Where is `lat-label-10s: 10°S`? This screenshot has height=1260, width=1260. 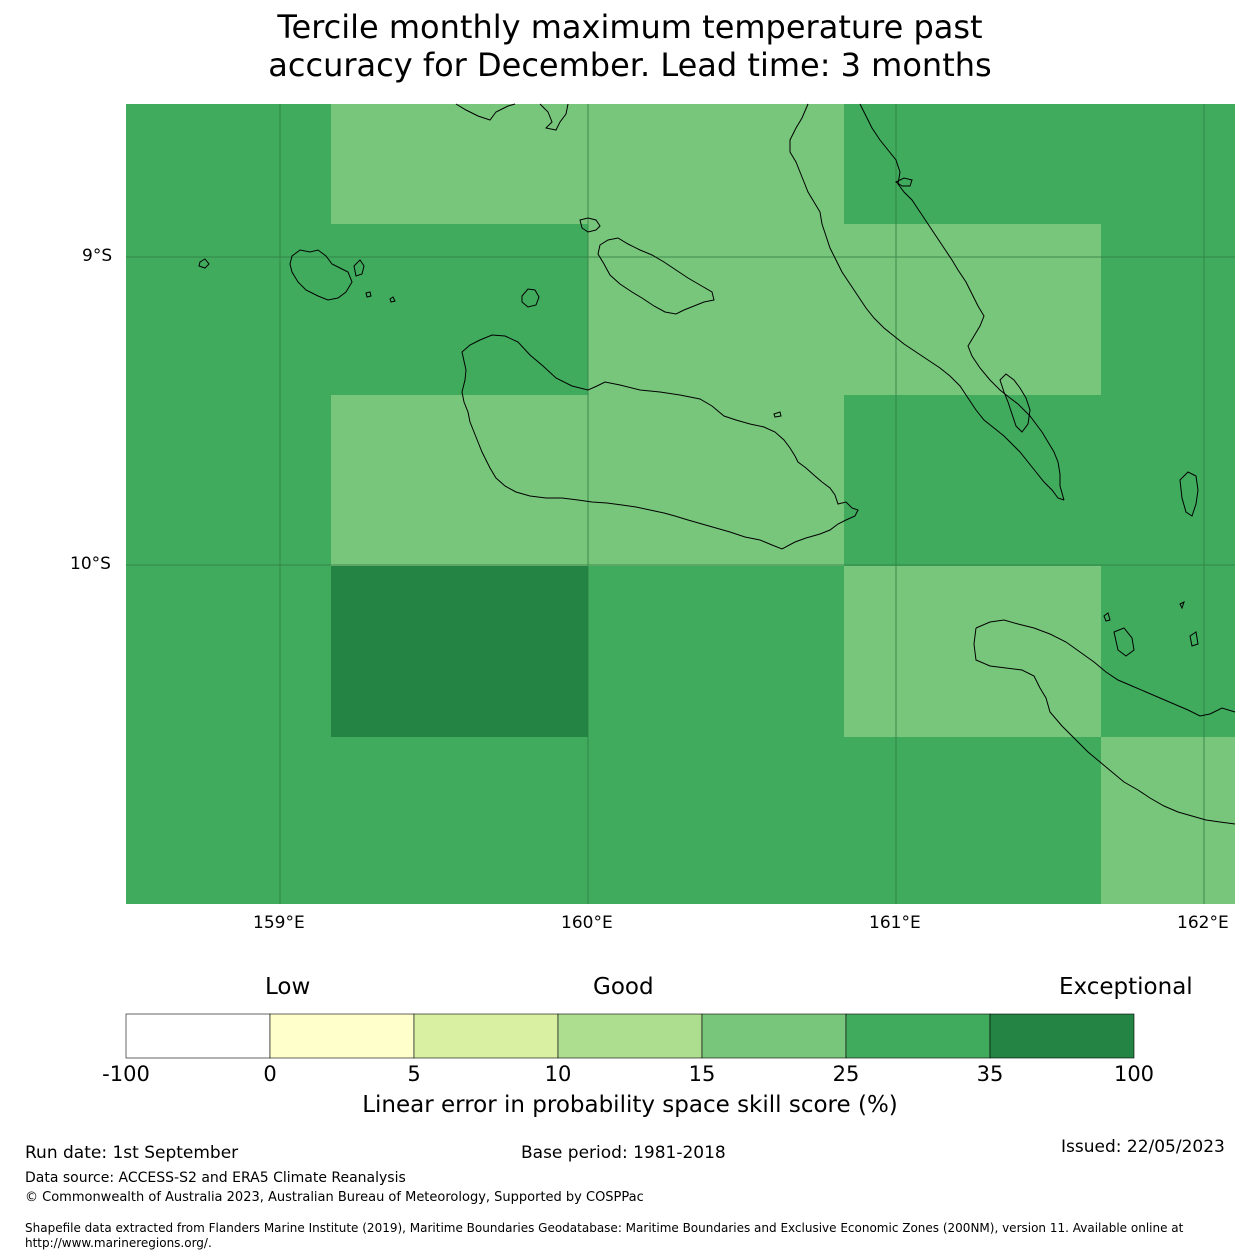
lat-label-10s: 10°S is located at coordinates (90, 564).